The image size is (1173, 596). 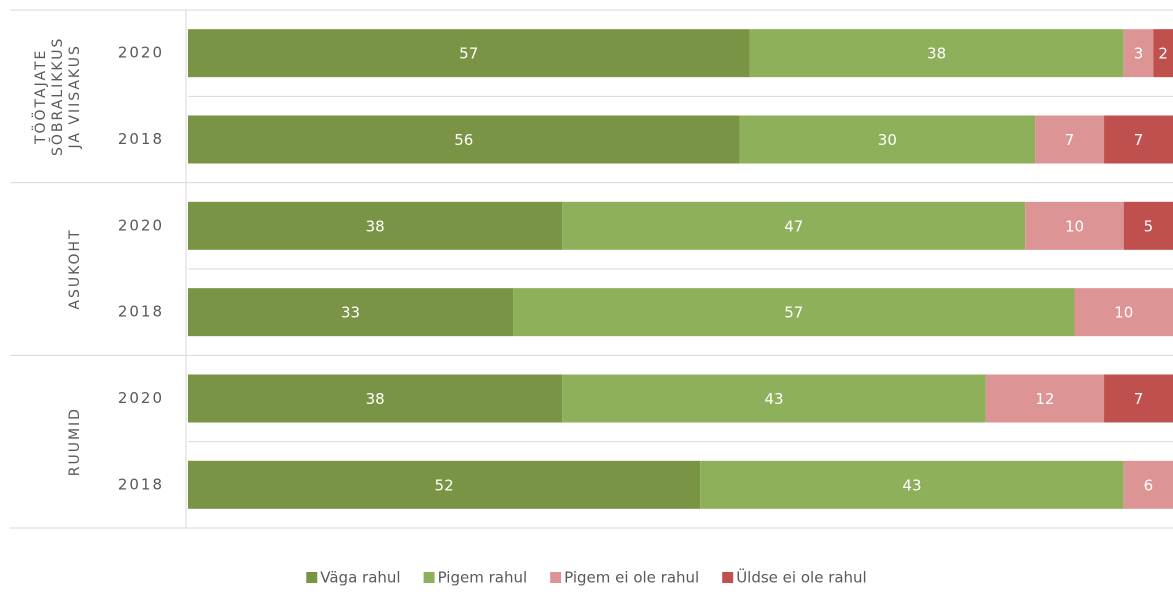 I want to click on group-label: ASUKOHT, so click(x=75, y=268).